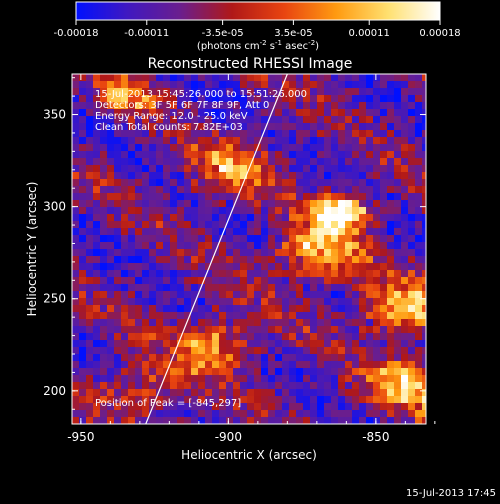  I want to click on x-axis-label: Heliocentric X (arcsec), so click(249, 455).